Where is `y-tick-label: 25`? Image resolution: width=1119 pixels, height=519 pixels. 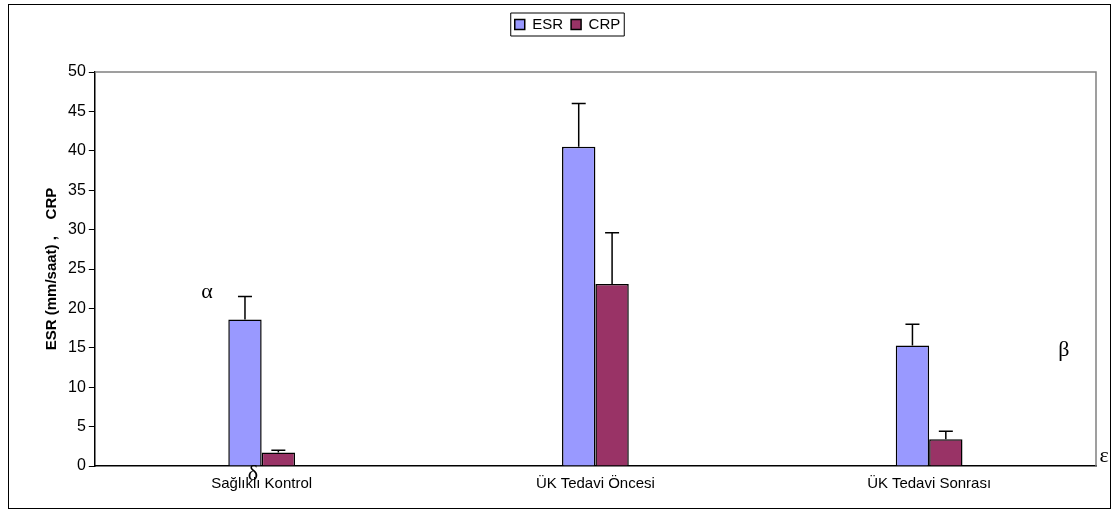
y-tick-label: 25 is located at coordinates (77, 268).